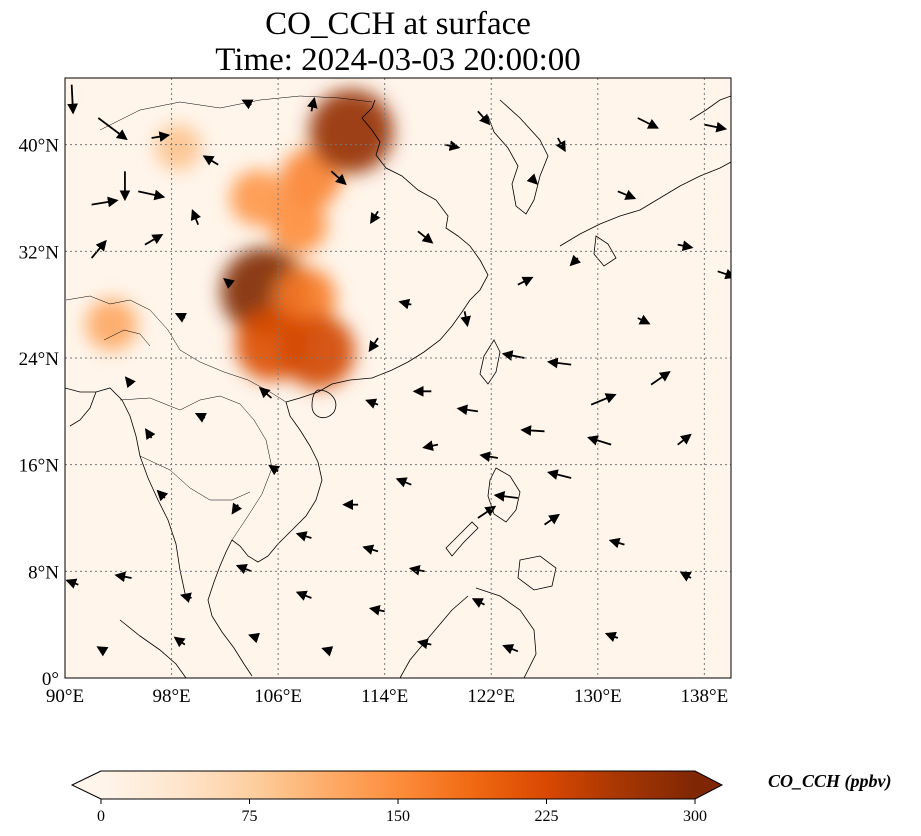  Describe the element at coordinates (537, 573) in the screenshot. I see `coastline-mindanao` at that location.